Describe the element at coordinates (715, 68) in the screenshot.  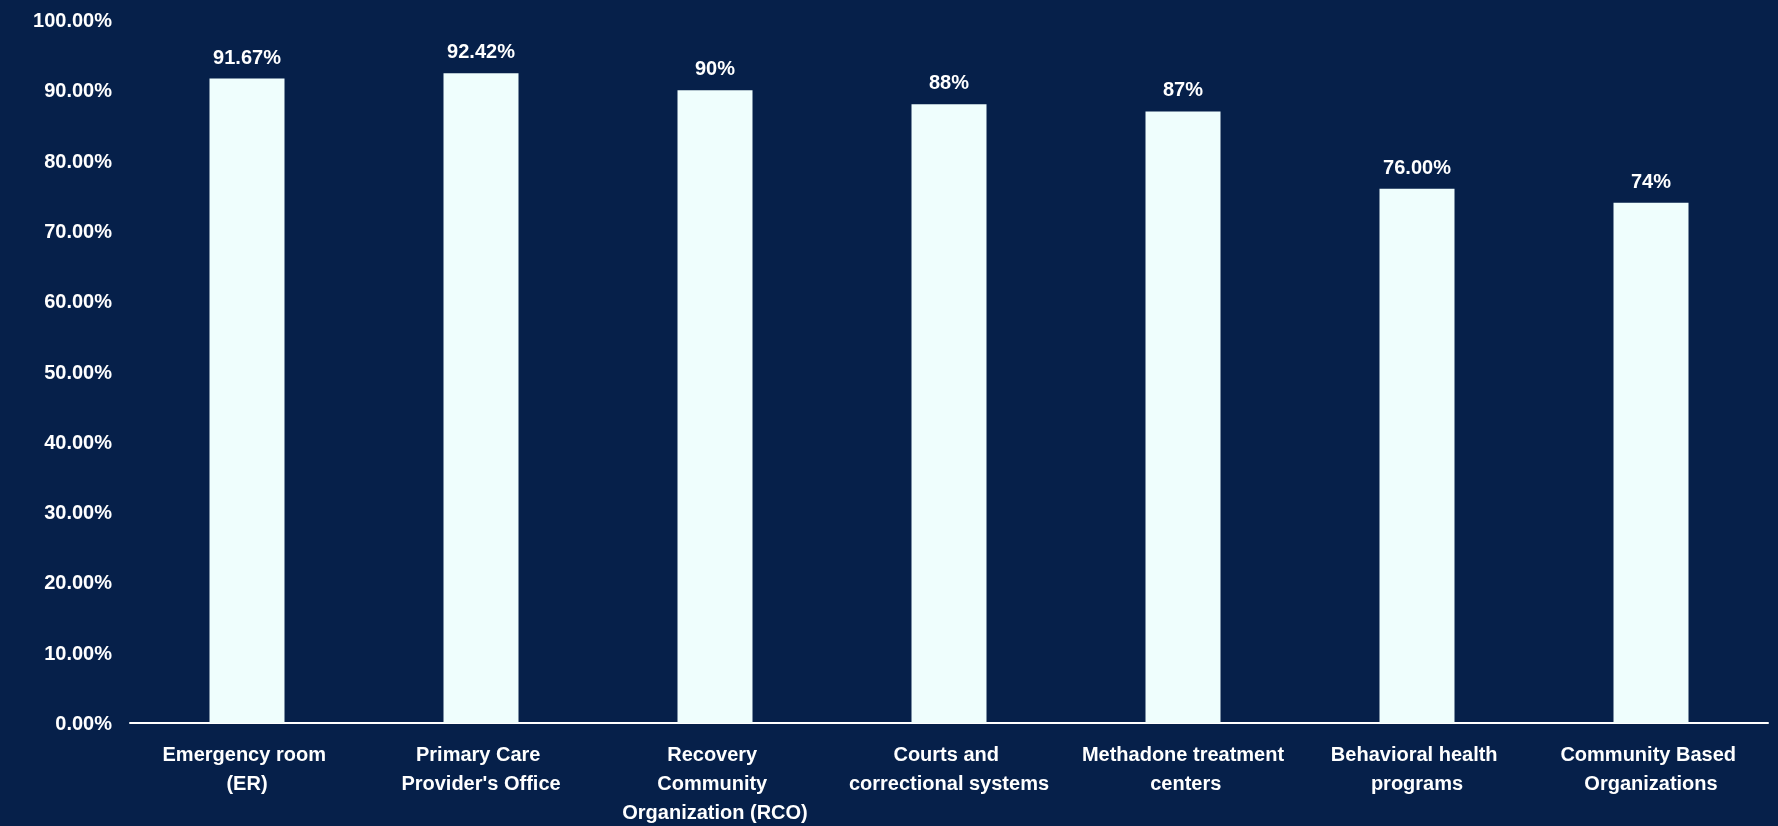
I see `data-label: 90%` at that location.